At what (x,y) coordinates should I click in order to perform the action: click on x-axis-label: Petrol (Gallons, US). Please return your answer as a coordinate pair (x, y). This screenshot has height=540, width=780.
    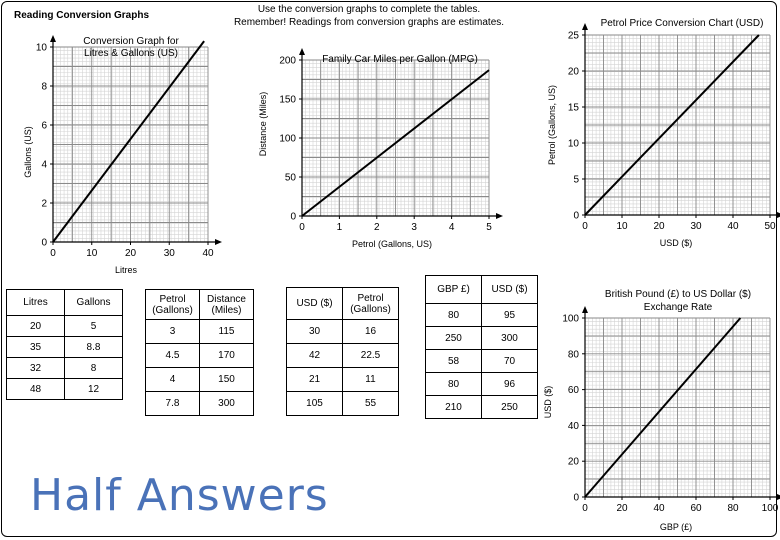
    Looking at the image, I should click on (392, 244).